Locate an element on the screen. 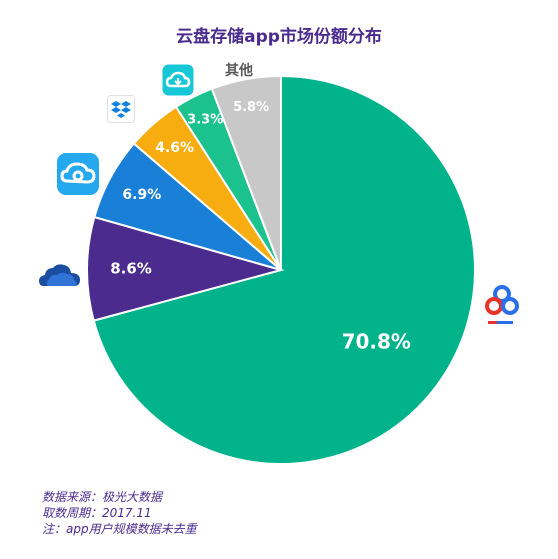 Image resolution: width=558 pixels, height=559 pixels. onedrive-icon is located at coordinates (60, 275).